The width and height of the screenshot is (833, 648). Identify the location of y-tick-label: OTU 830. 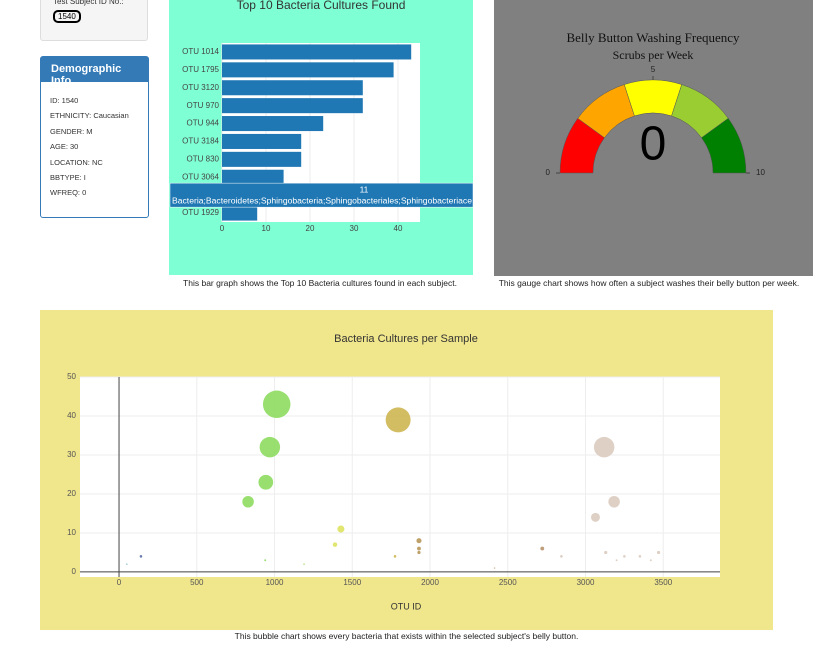
(203, 158).